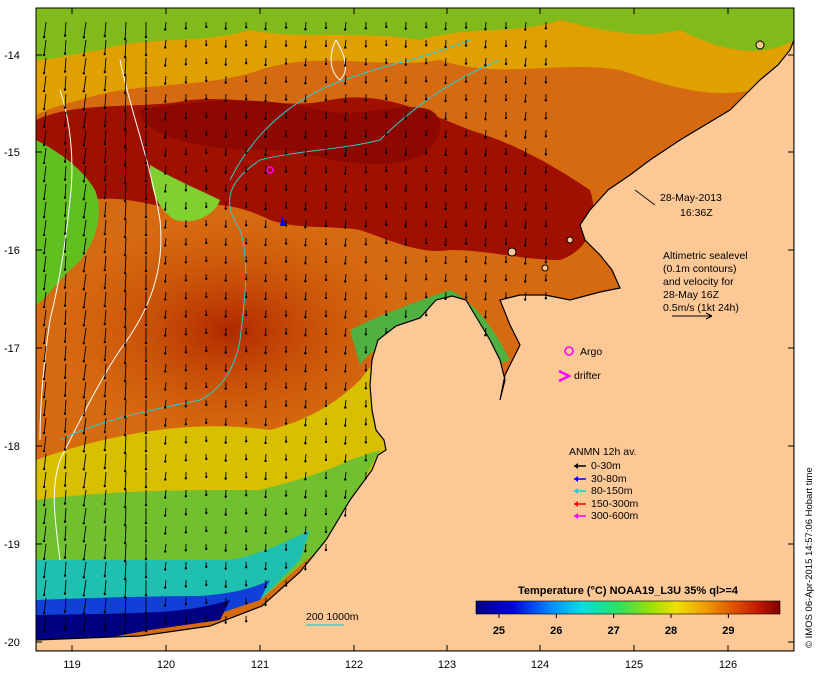 Image resolution: width=820 pixels, height=680 pixels. What do you see at coordinates (556, 631) in the screenshot?
I see `colorbar-tick-label: 26` at bounding box center [556, 631].